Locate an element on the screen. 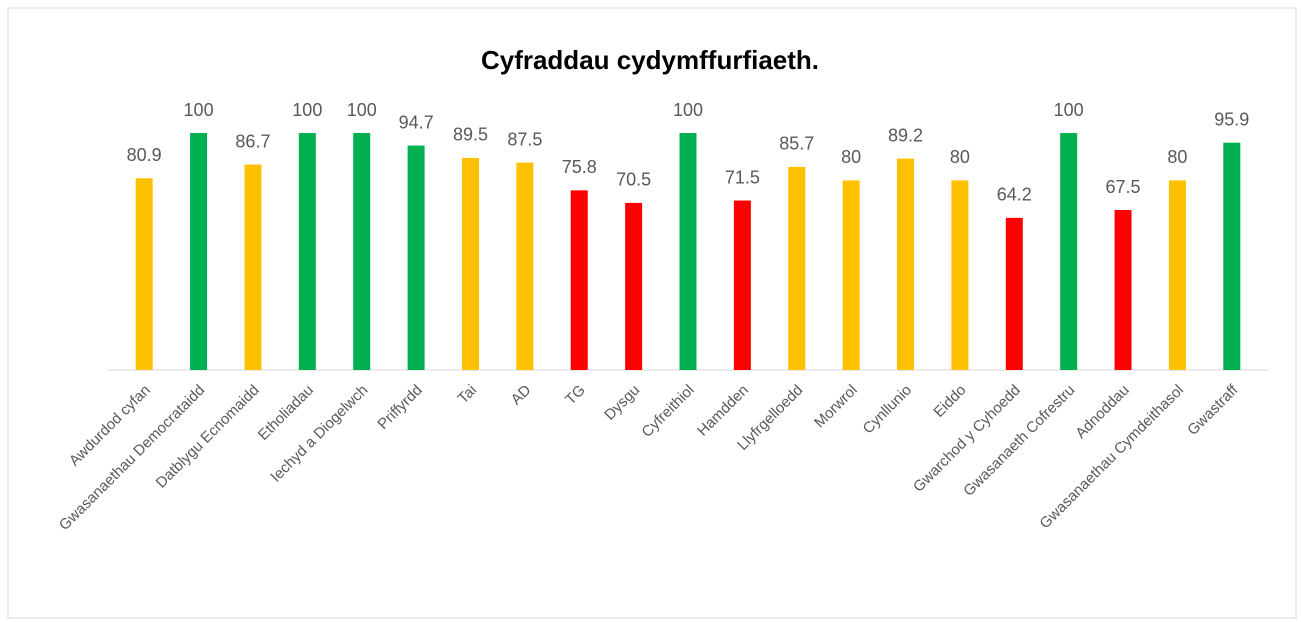 This screenshot has height=622, width=1301. value-label: 64.2 is located at coordinates (1014, 195).